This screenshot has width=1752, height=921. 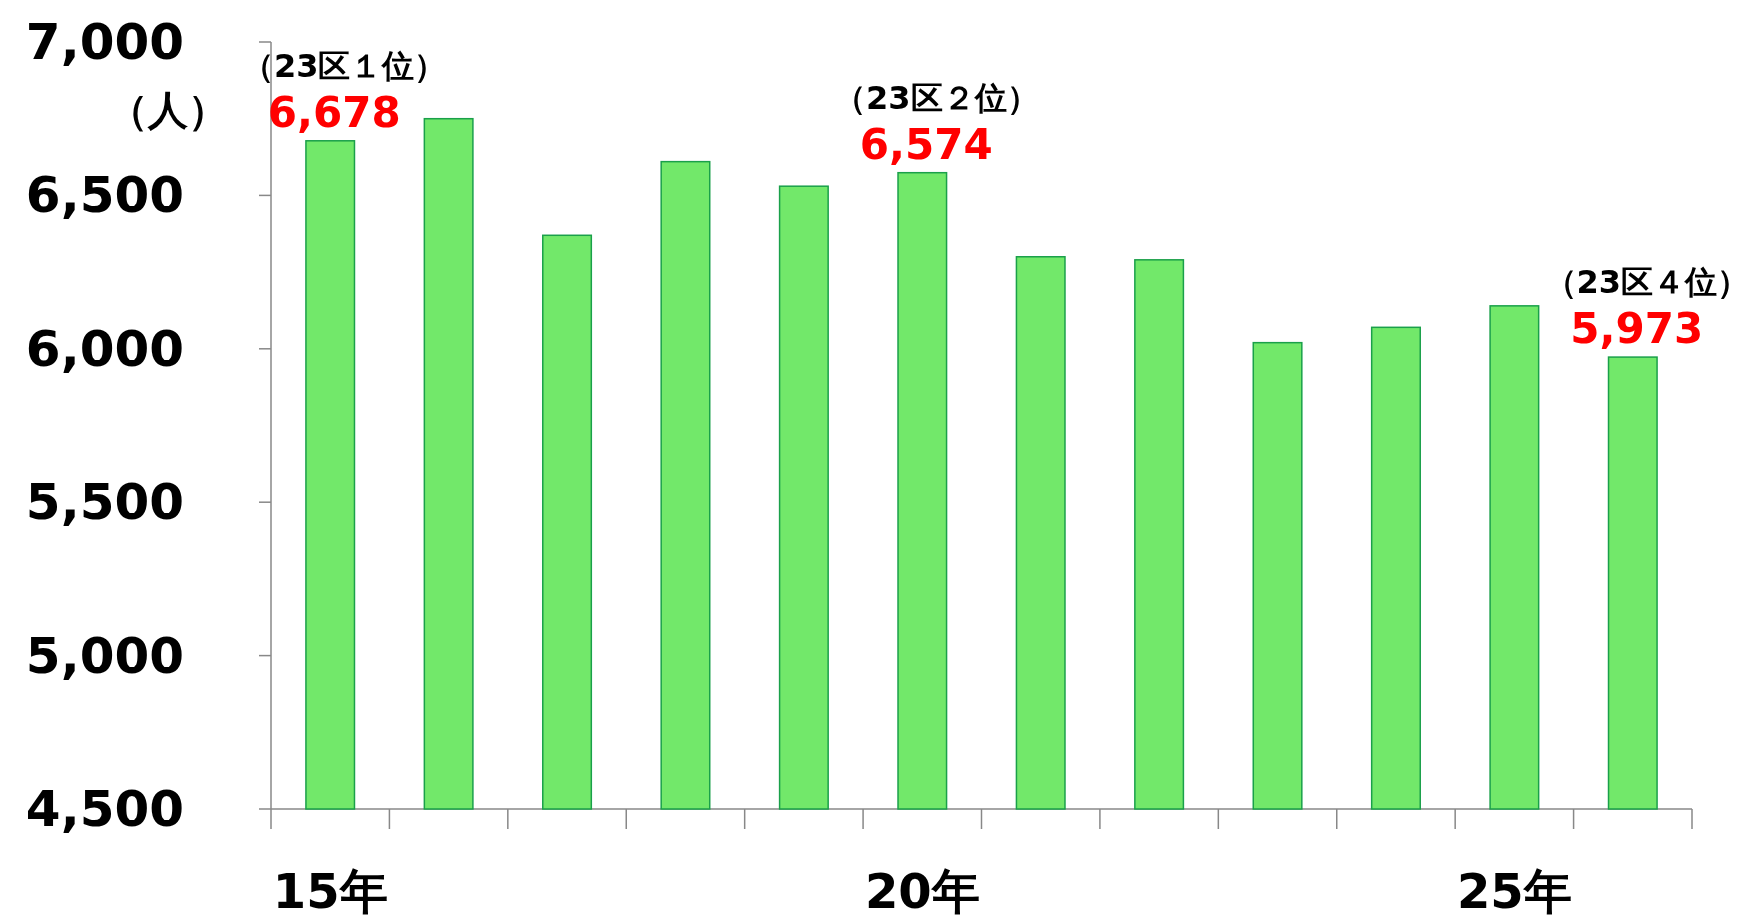 What do you see at coordinates (104, 195) in the screenshot?
I see `y-tick-label: 6,500` at bounding box center [104, 195].